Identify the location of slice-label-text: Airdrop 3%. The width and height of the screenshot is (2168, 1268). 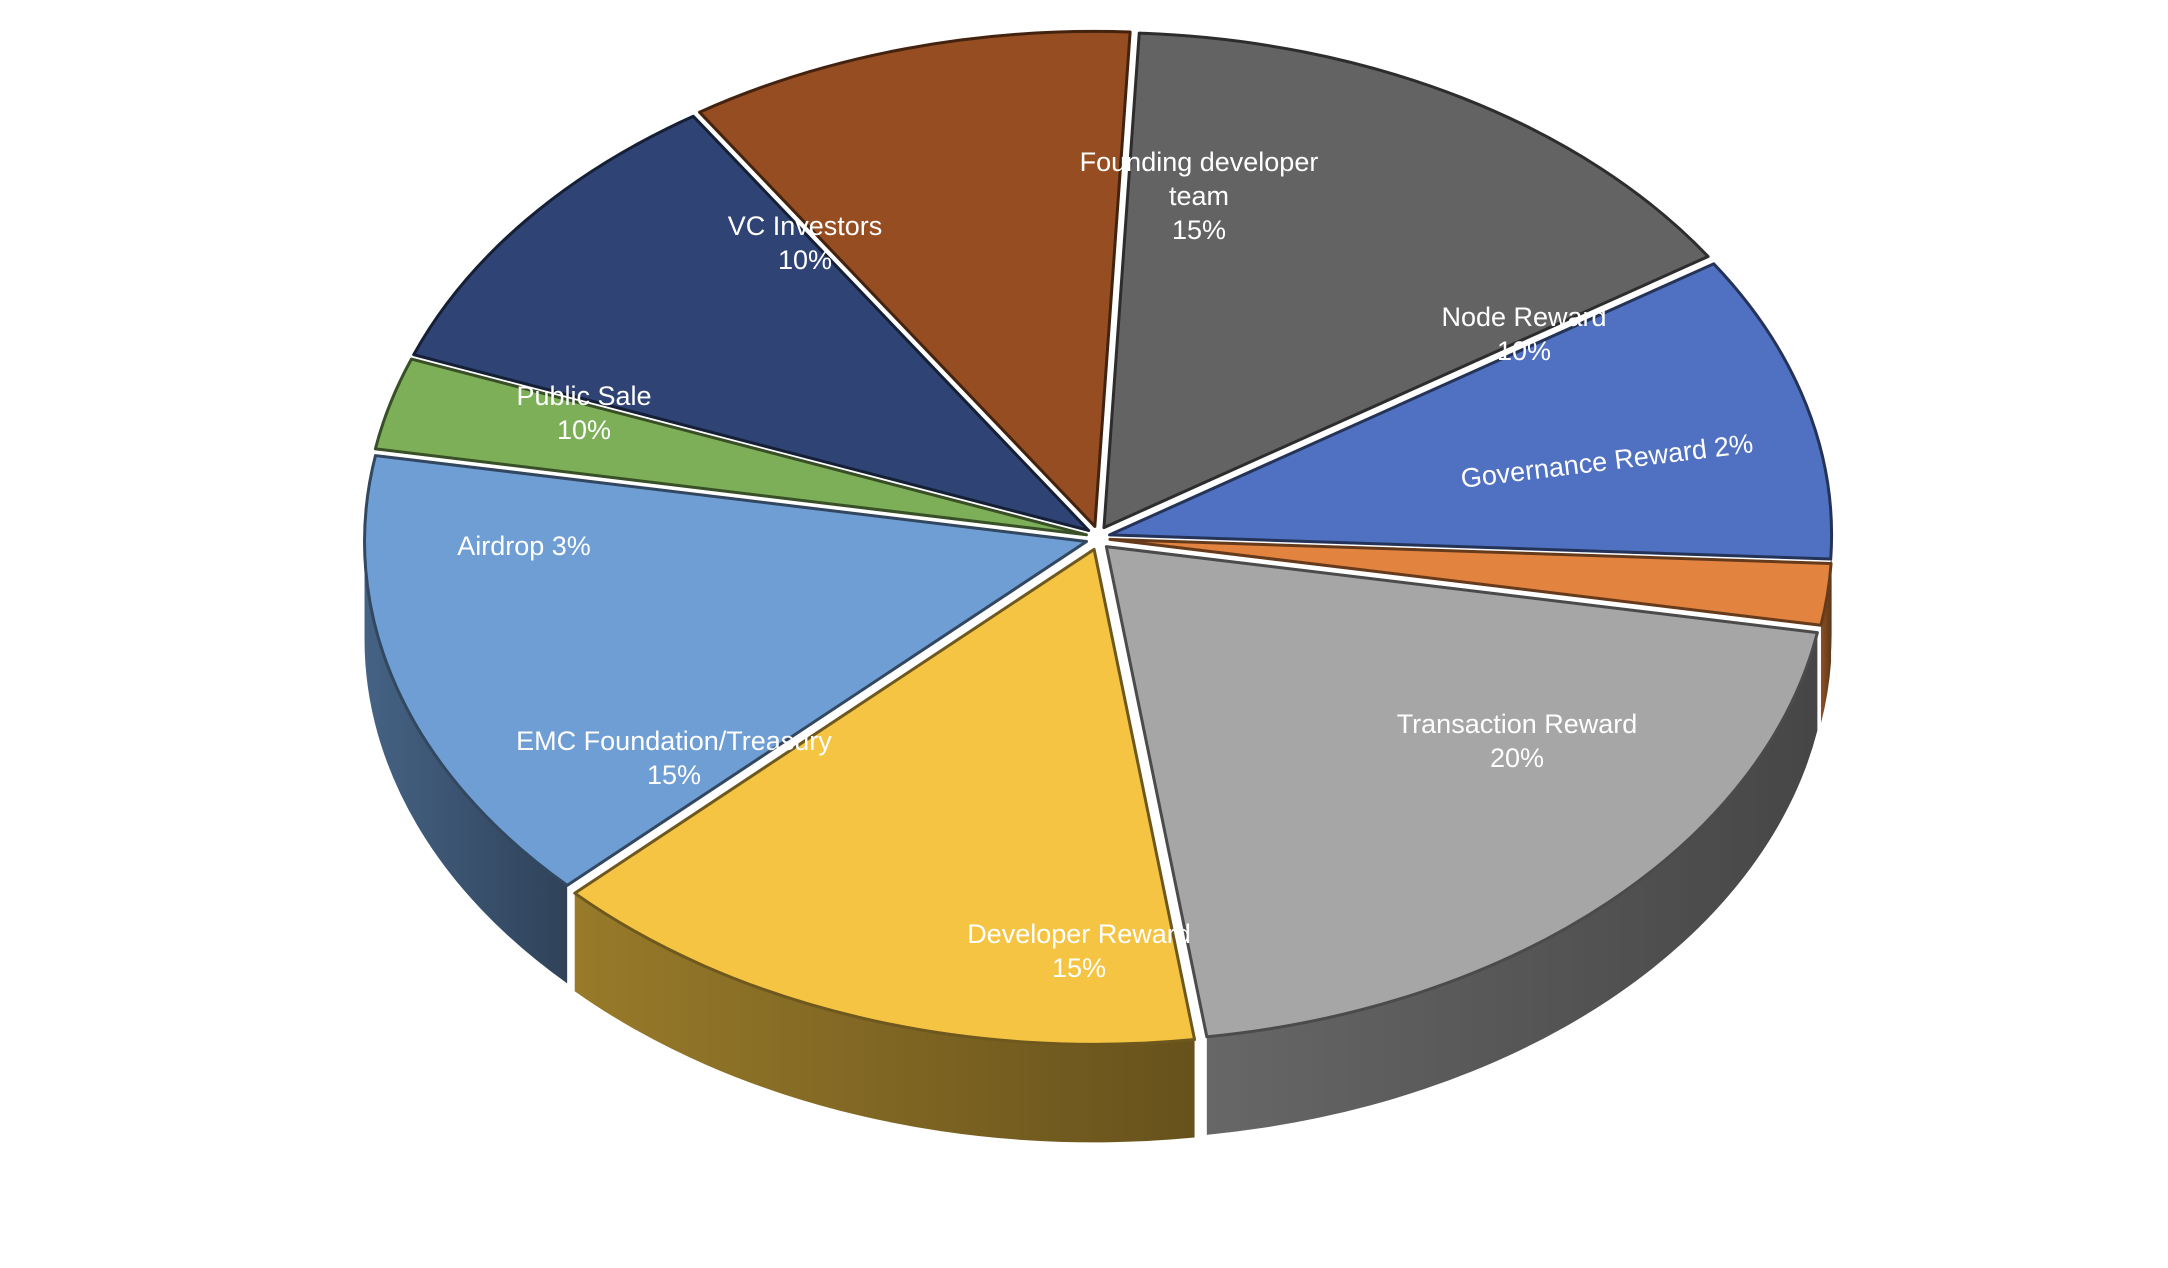
(524, 546).